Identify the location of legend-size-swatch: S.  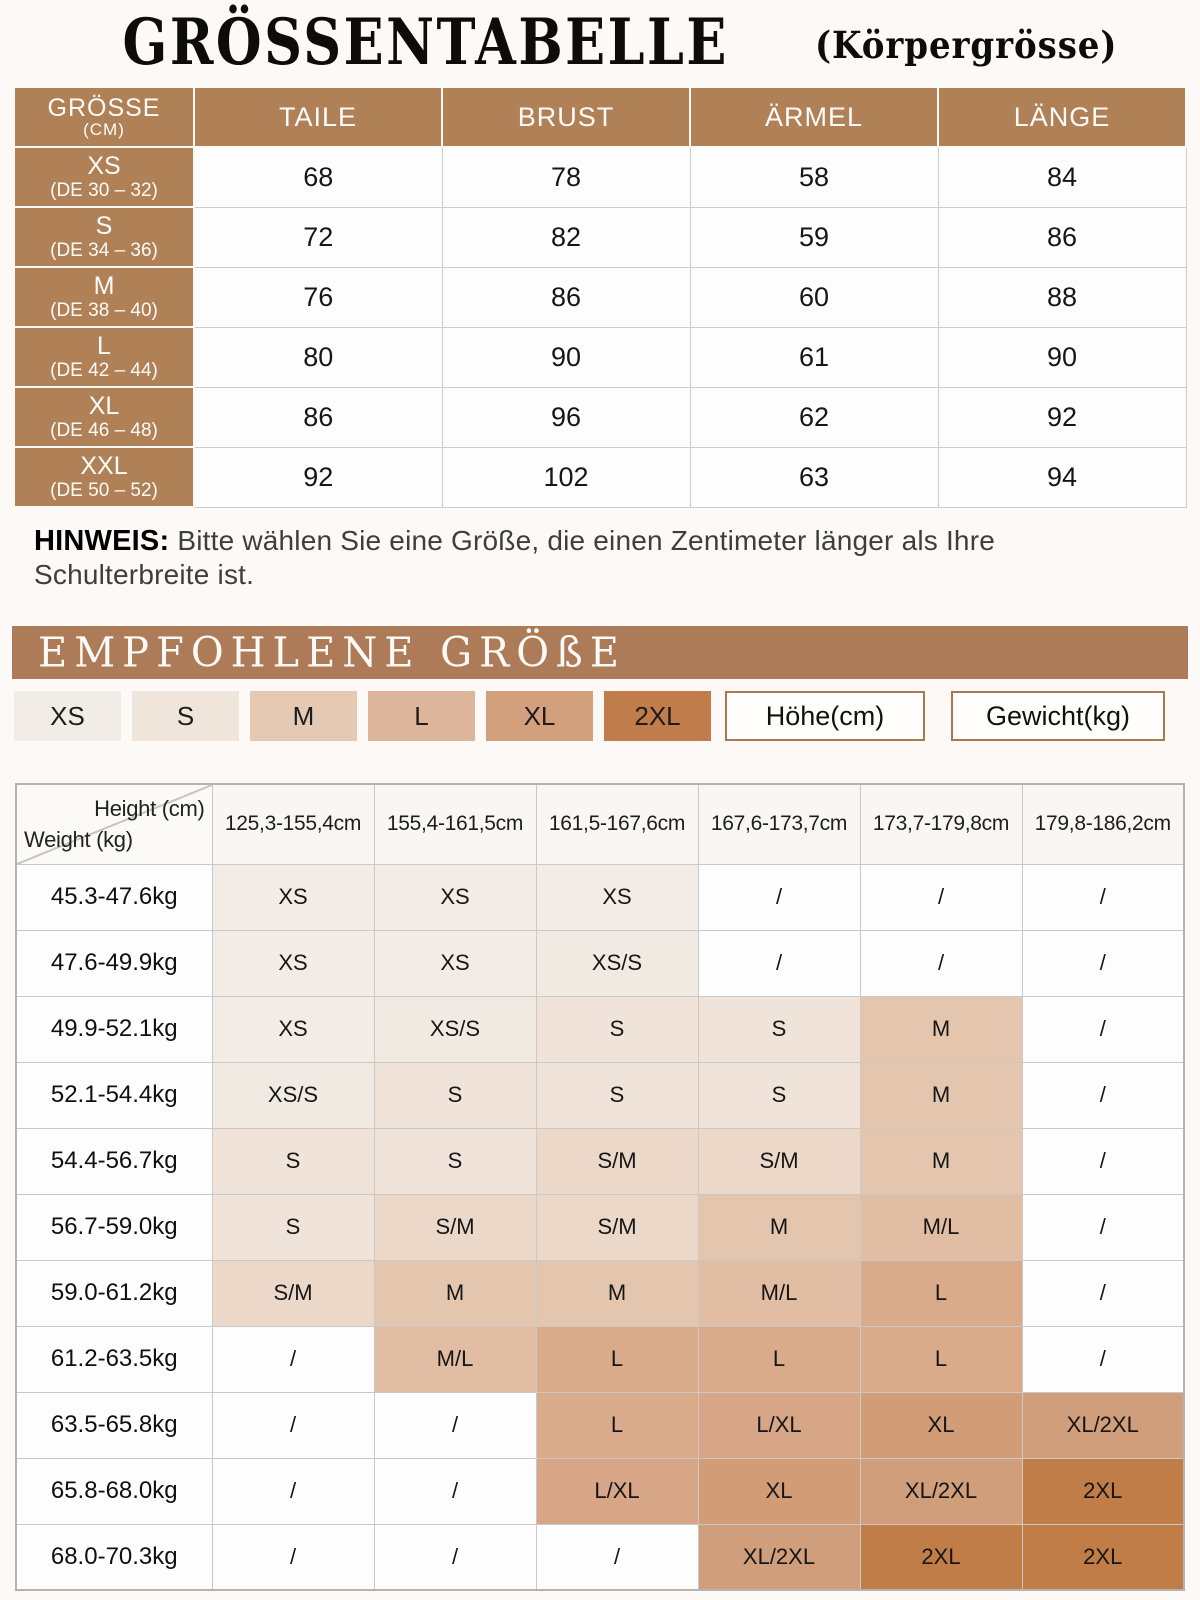
(185, 716).